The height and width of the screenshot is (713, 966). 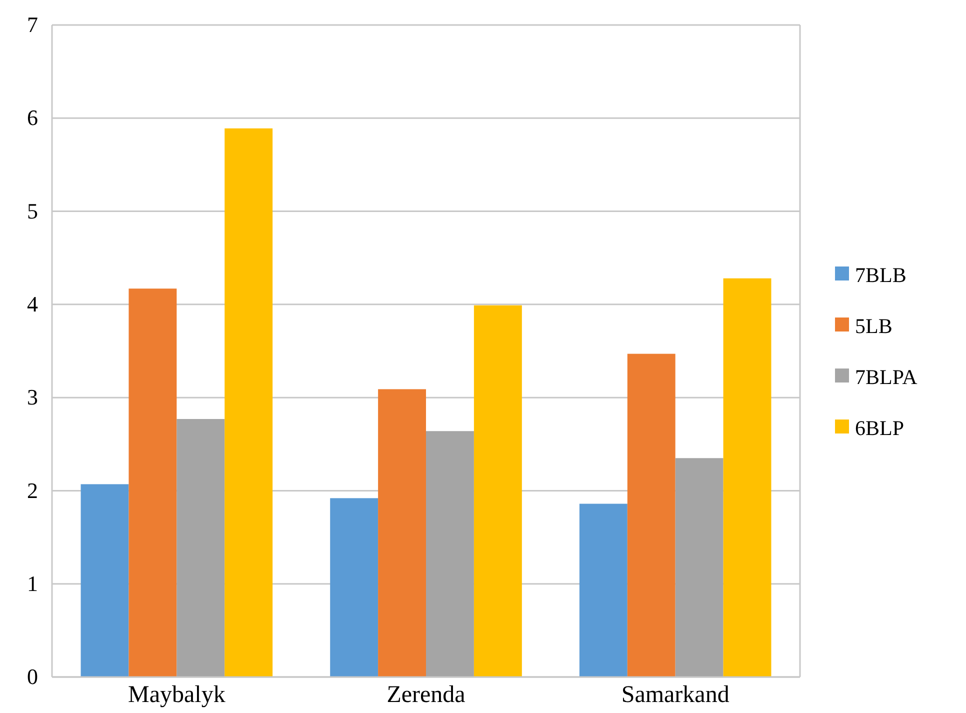 What do you see at coordinates (32, 397) in the screenshot?
I see `y-tick-label: 3` at bounding box center [32, 397].